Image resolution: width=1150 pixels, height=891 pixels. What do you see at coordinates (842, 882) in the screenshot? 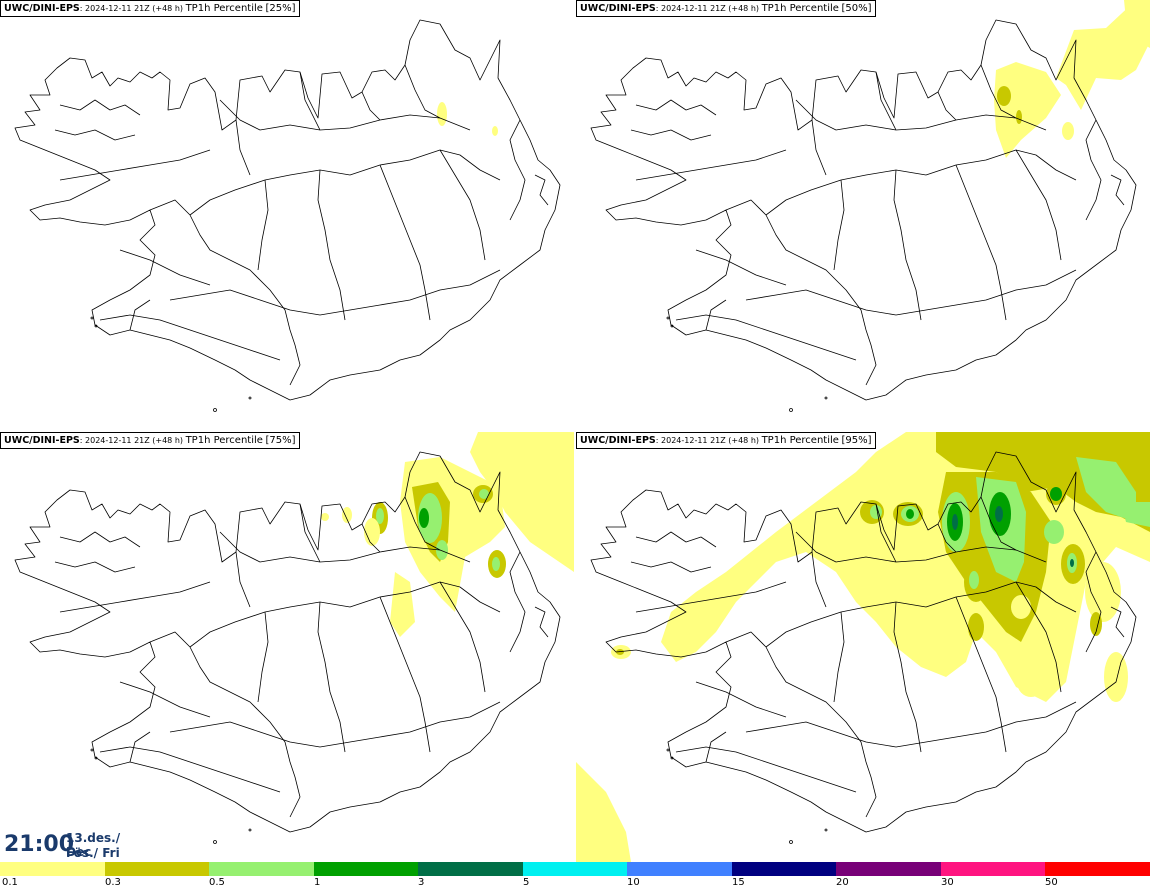
I see `legend-tick-label: 20` at bounding box center [842, 882].